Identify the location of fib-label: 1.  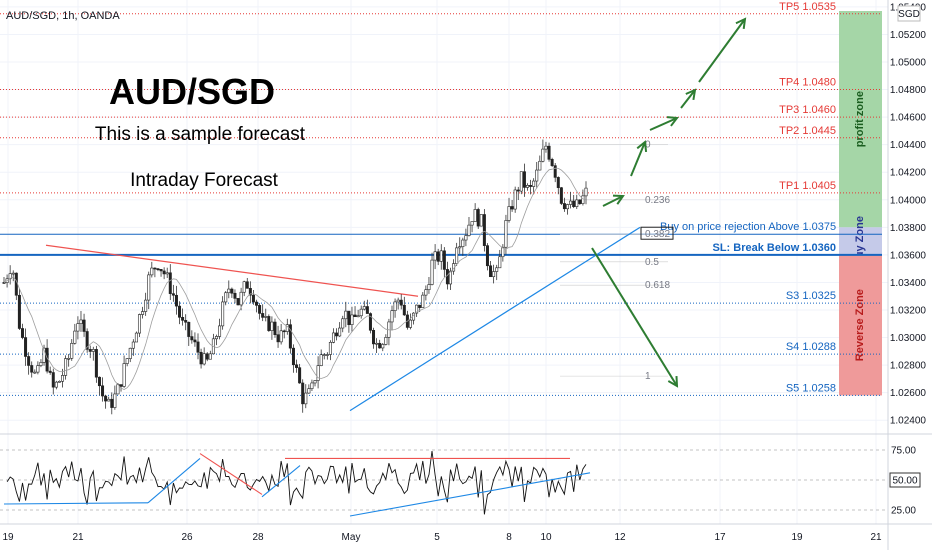
(648, 376).